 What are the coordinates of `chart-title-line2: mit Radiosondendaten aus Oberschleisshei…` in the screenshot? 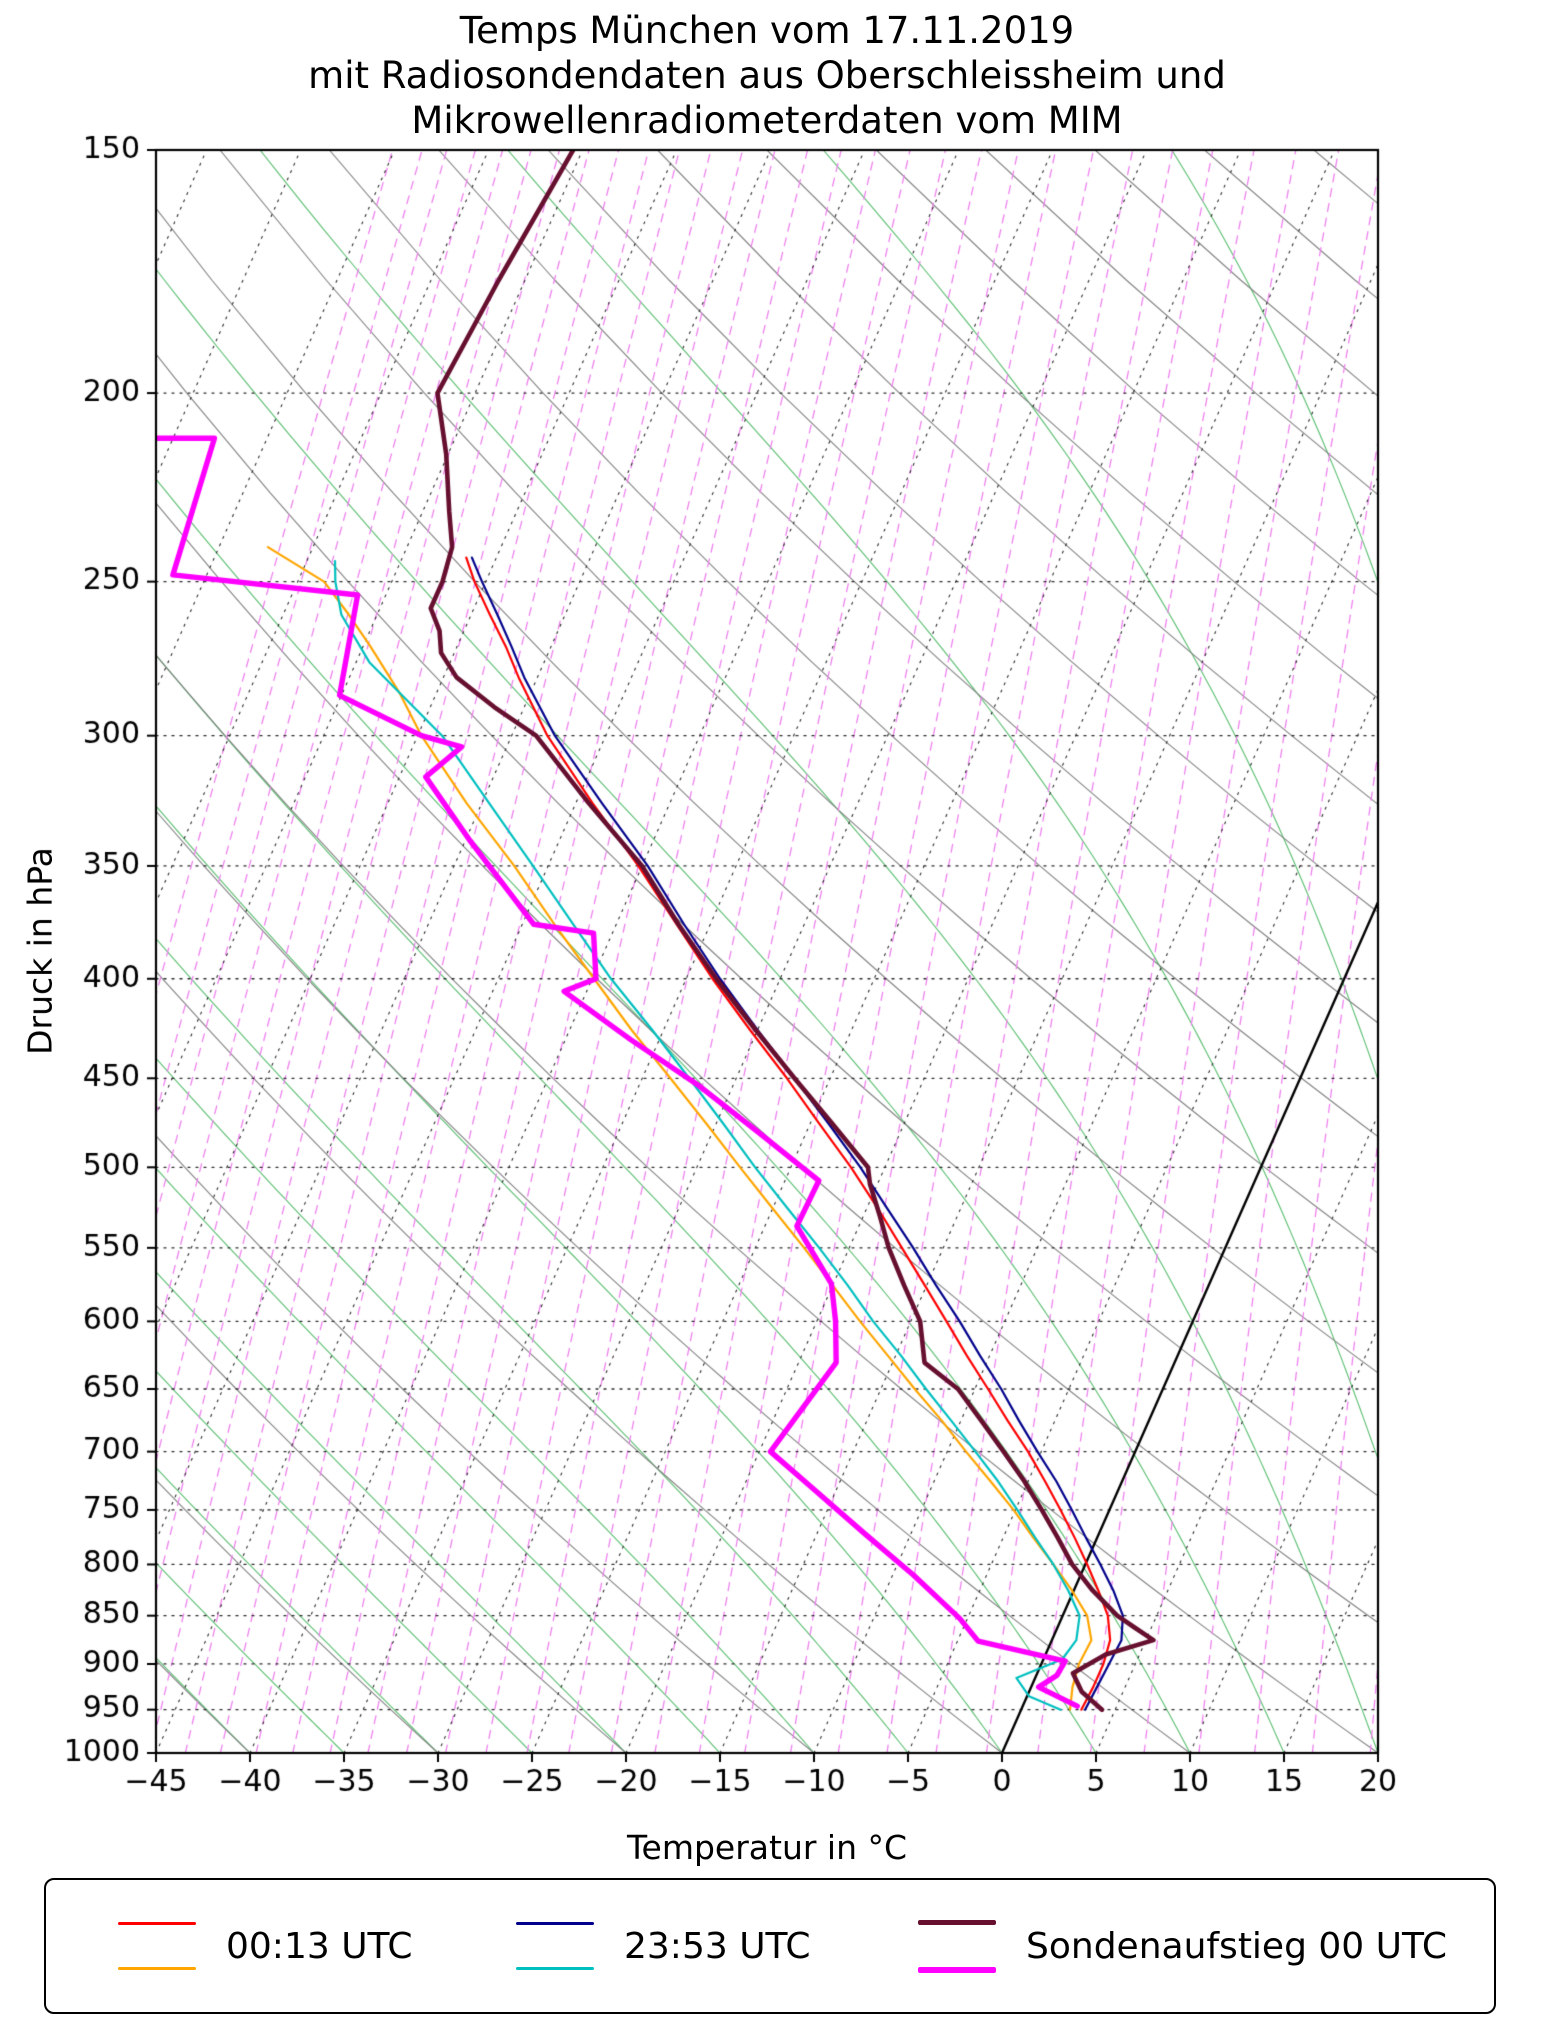 It's located at (767, 75).